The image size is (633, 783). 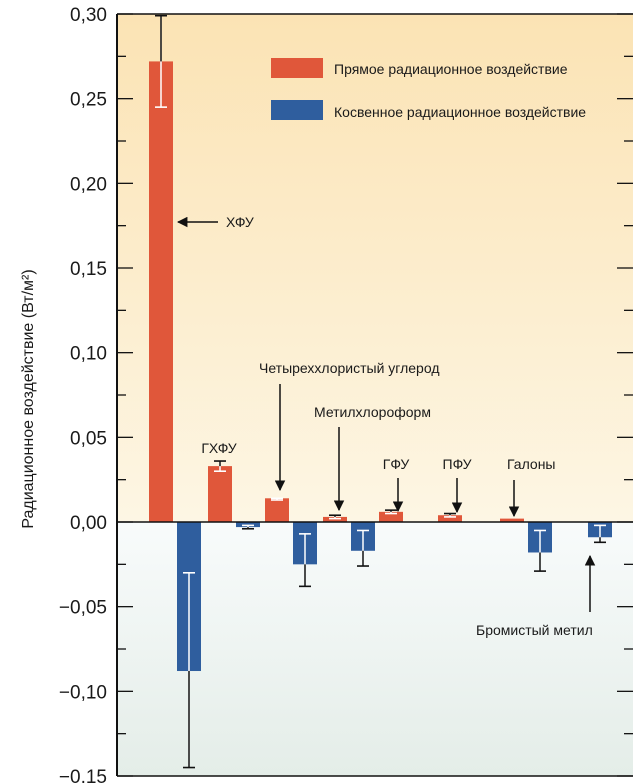 What do you see at coordinates (297, 68) in the screenshot?
I see `legend-swatch-direct` at bounding box center [297, 68].